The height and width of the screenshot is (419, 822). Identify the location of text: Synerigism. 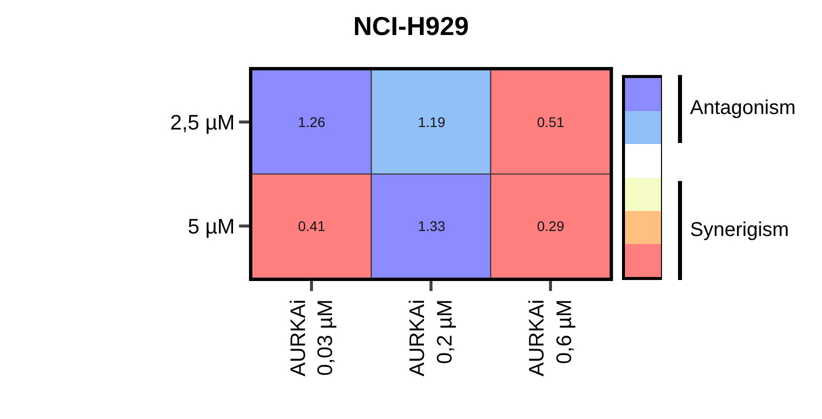
(739, 230).